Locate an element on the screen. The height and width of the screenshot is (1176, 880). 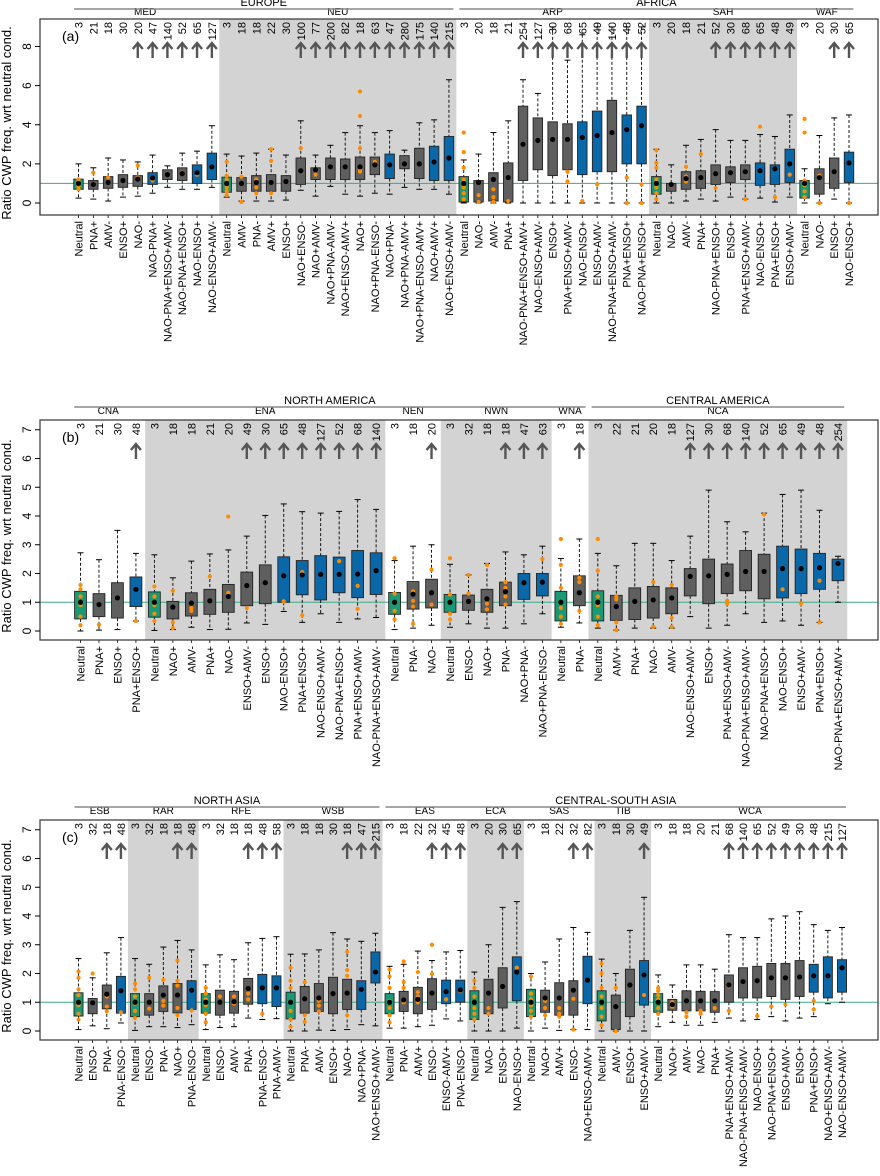
count-label: 21 is located at coordinates (636, 429).